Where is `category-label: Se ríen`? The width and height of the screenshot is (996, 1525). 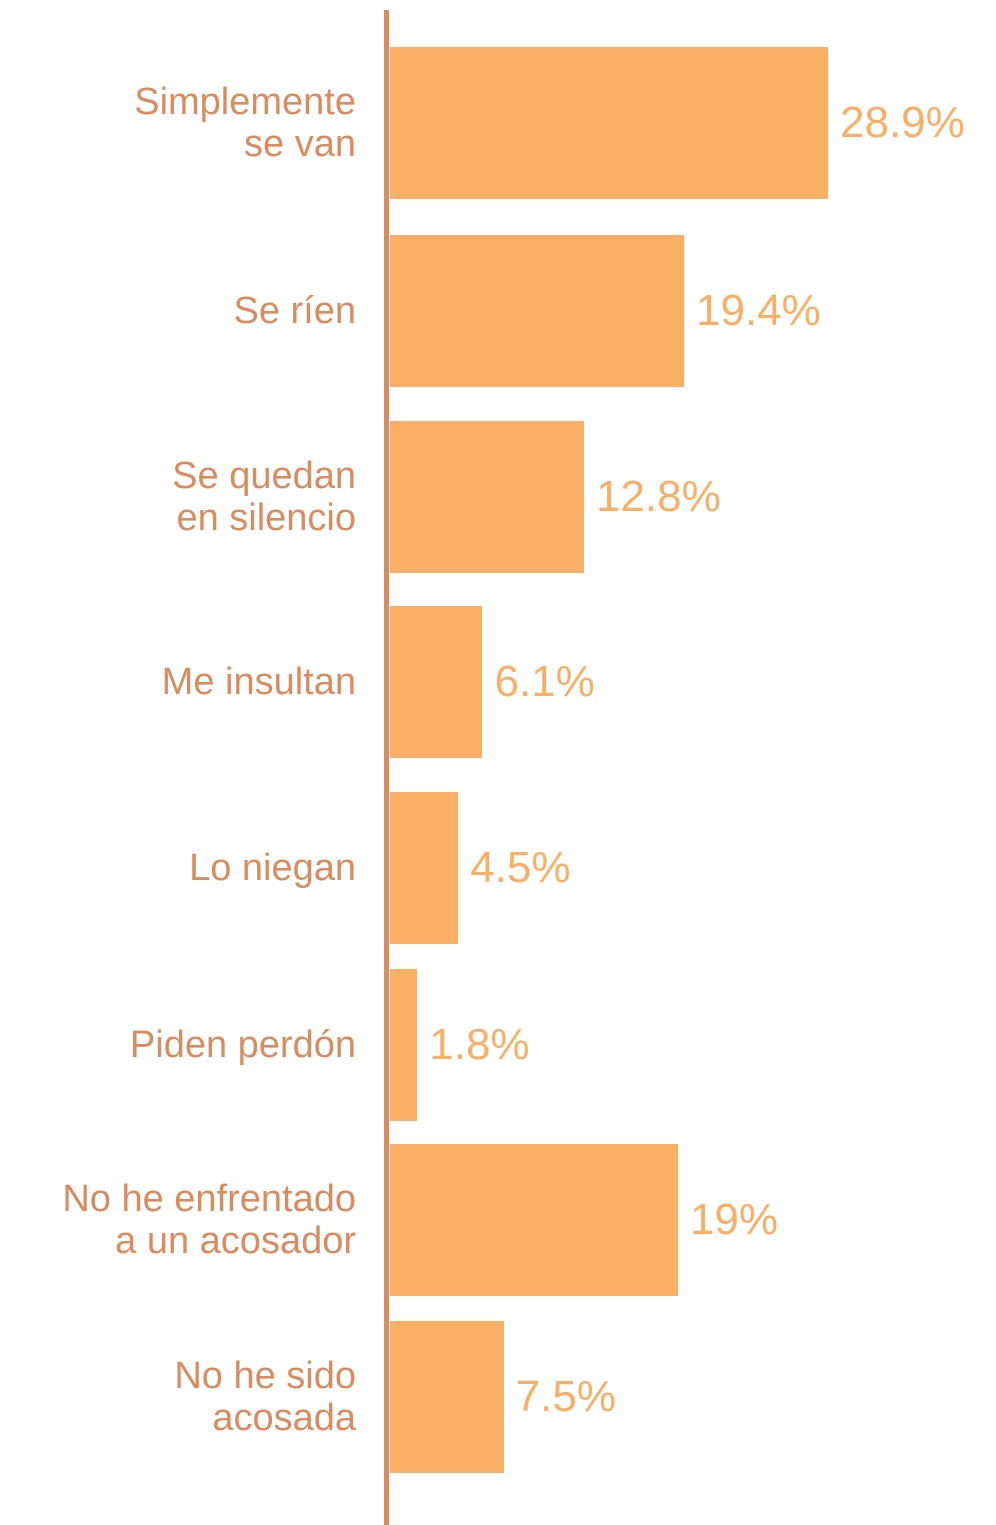
category-label: Se ríen is located at coordinates (294, 311).